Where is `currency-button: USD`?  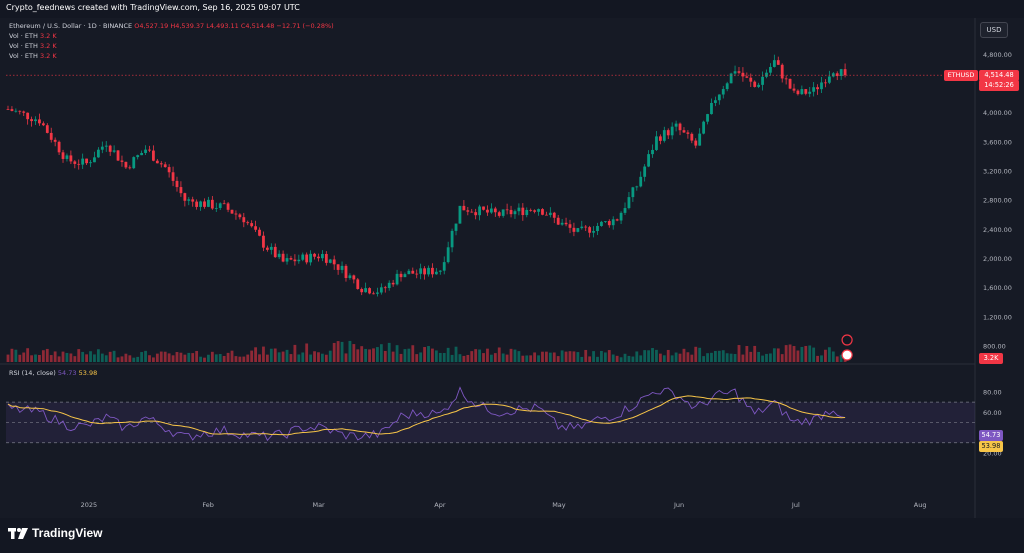 currency-button: USD is located at coordinates (994, 30).